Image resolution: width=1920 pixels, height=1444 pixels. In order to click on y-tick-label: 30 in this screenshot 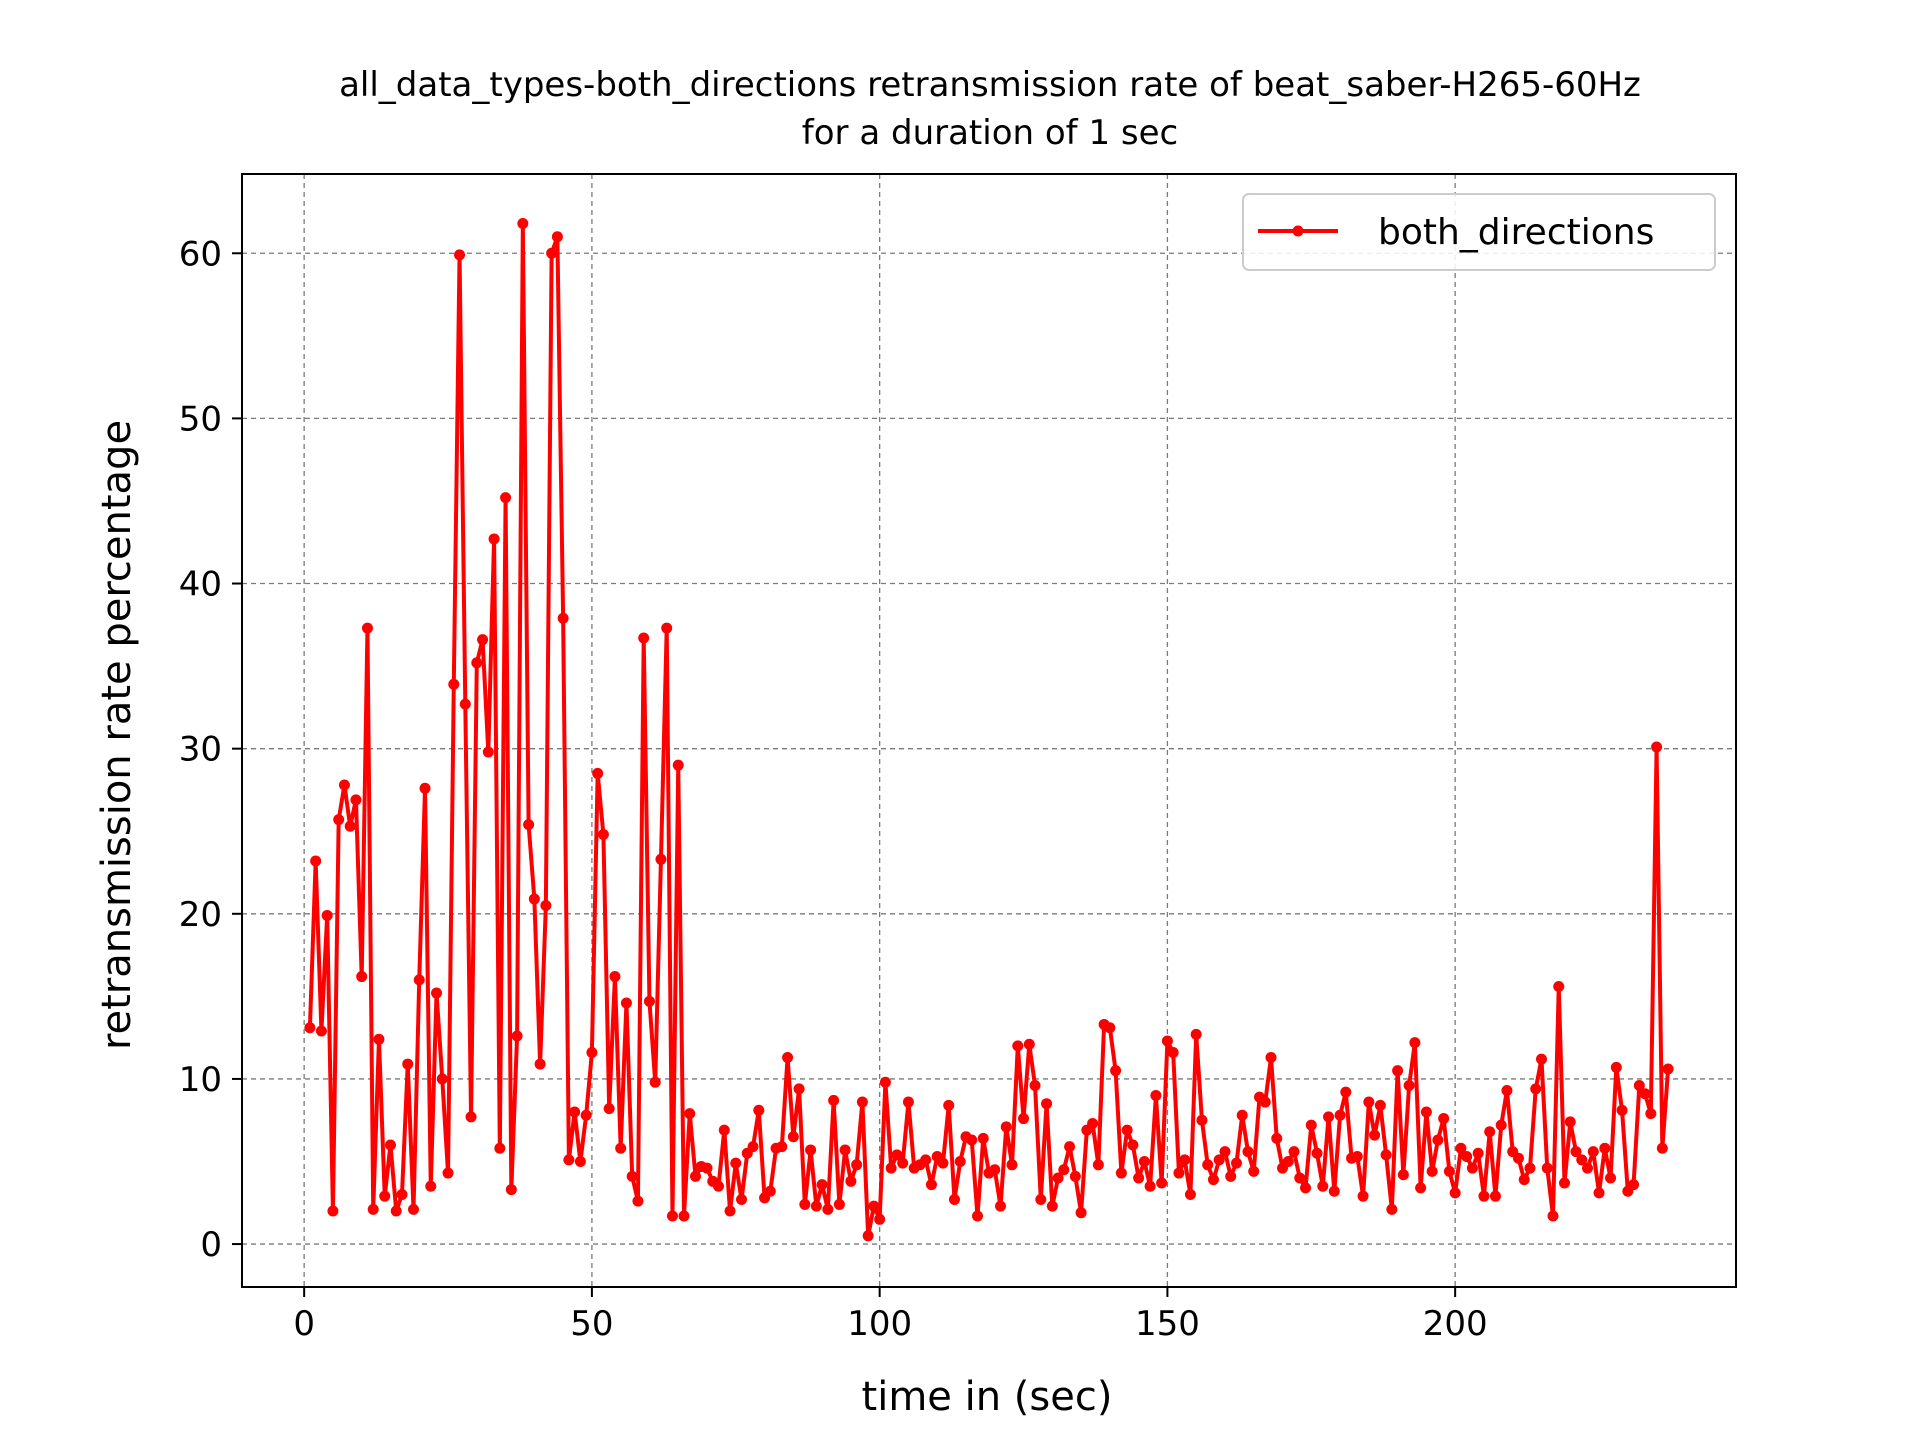, I will do `click(200, 750)`.